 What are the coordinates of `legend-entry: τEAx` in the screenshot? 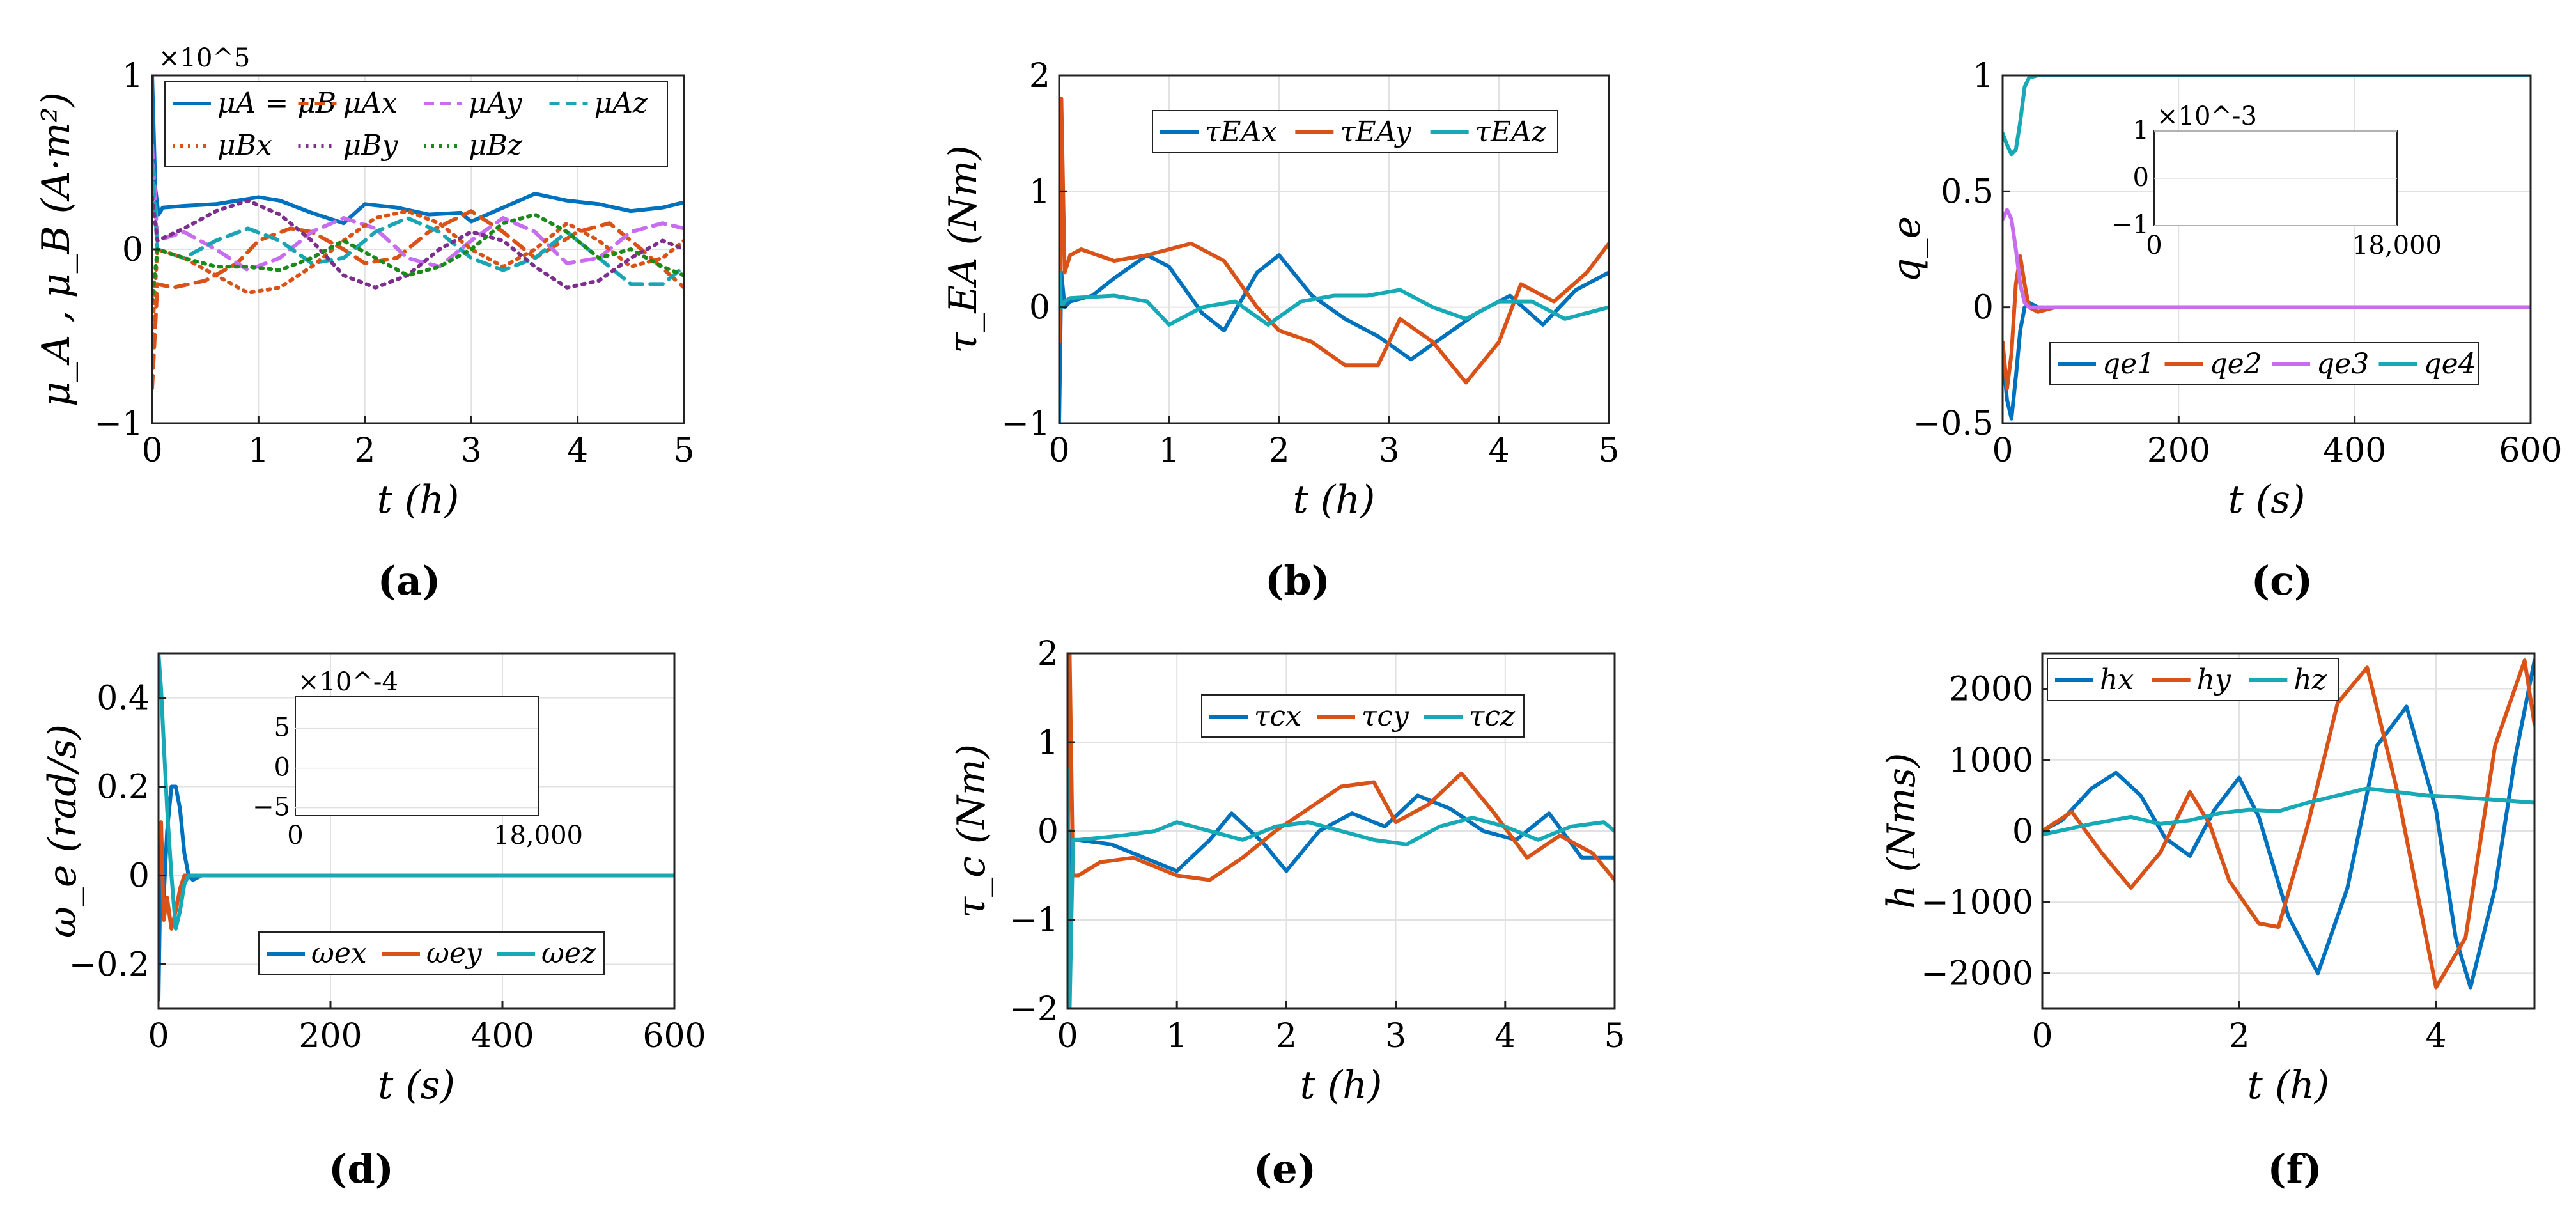 It's located at (1241, 132).